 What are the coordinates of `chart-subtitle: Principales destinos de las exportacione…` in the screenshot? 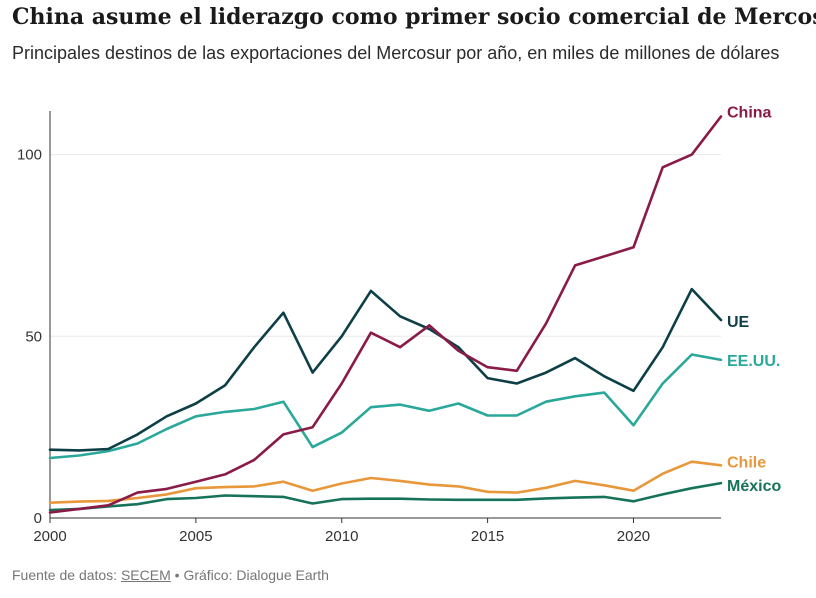 It's located at (396, 53).